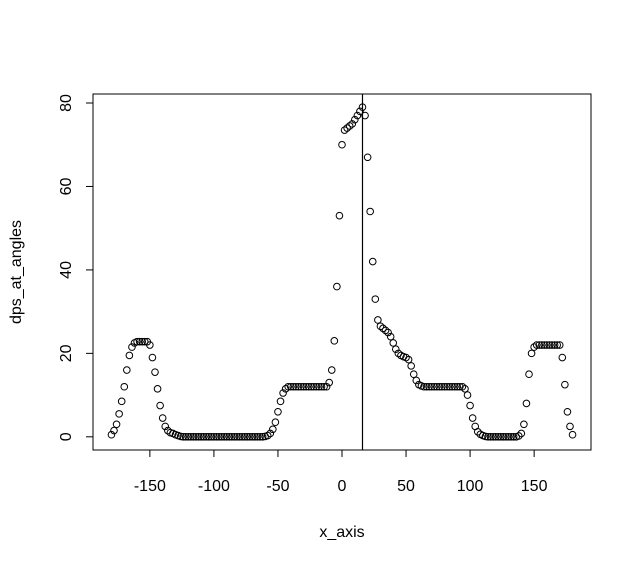  Describe the element at coordinates (470, 486) in the screenshot. I see `x-tick-label: 100` at that location.